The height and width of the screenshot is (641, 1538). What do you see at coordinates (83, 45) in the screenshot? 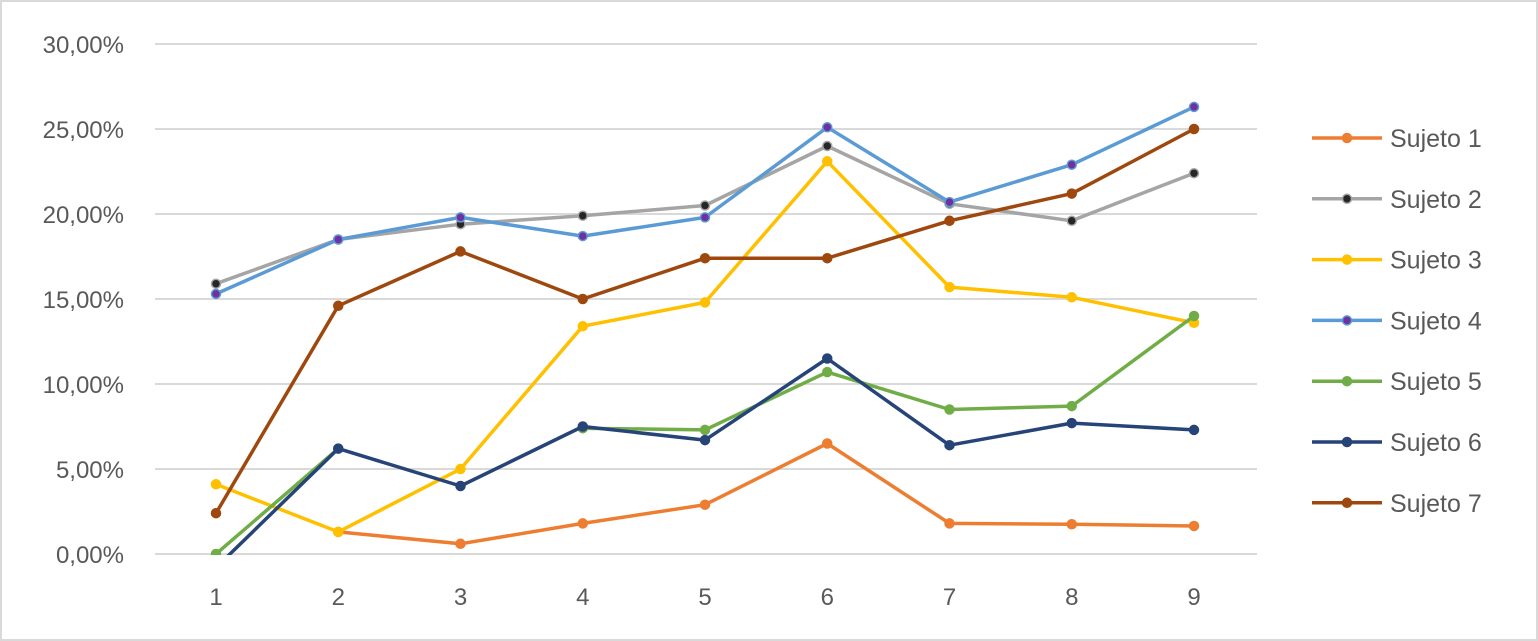
I see `y-tick-label: 30,00%` at bounding box center [83, 45].